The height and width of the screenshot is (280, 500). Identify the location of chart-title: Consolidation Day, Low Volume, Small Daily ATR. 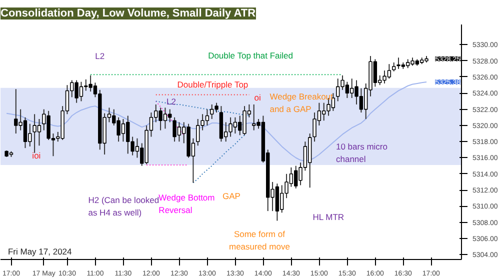
(128, 14).